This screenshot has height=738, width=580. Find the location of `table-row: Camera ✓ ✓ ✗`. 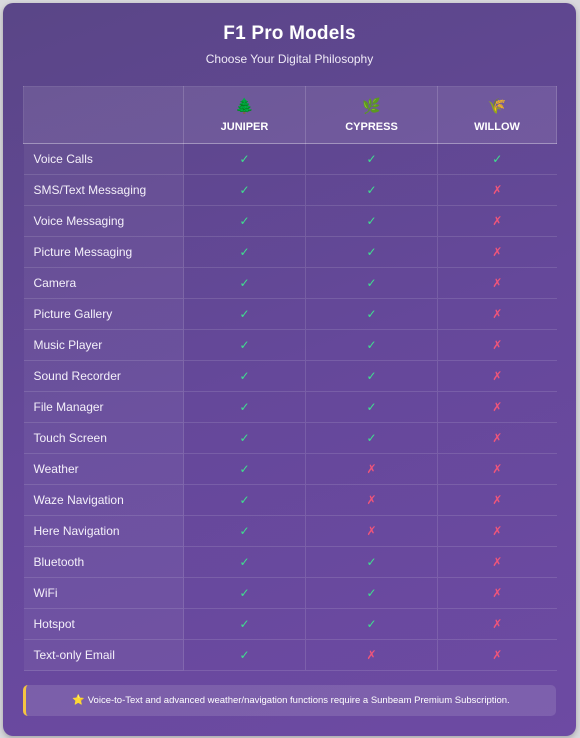

table-row: Camera ✓ ✓ ✗ is located at coordinates (290, 283).